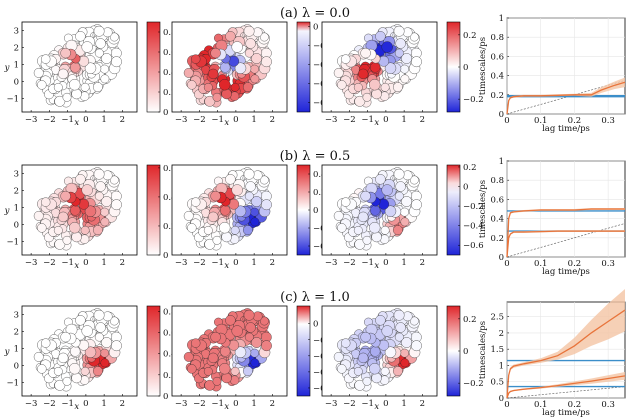 This screenshot has width=630, height=418. I want to click on y-tick-label: 0.8, so click(497, 38).